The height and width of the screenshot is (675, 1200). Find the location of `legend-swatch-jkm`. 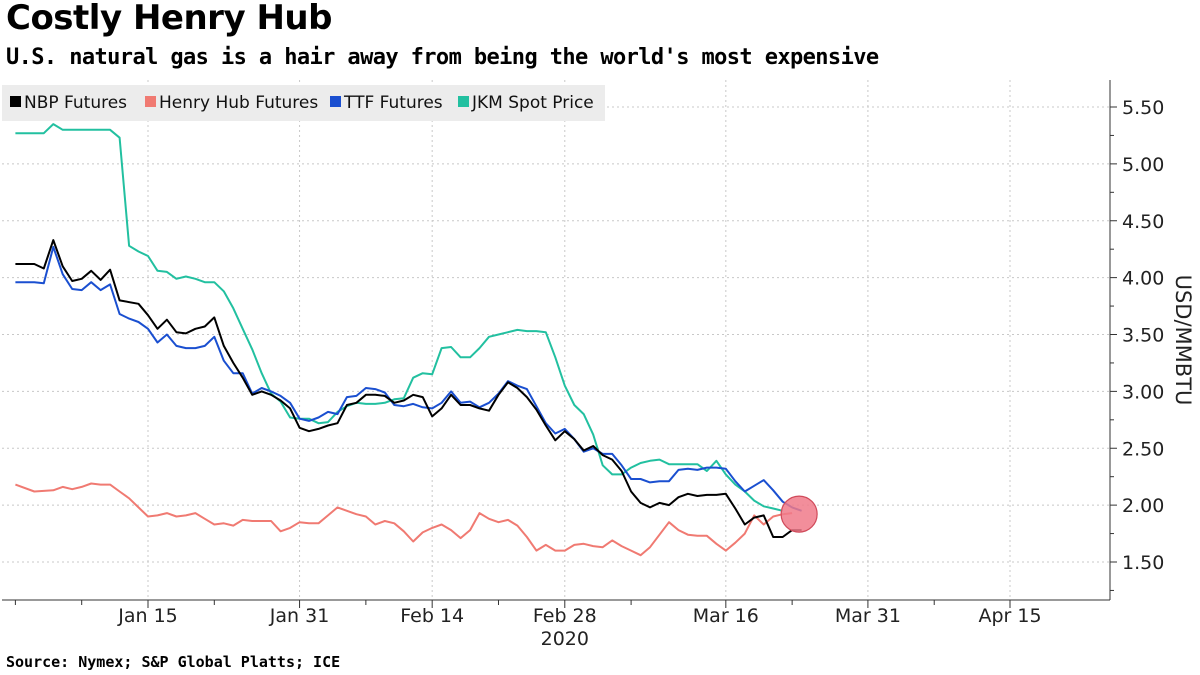

legend-swatch-jkm is located at coordinates (463, 101).